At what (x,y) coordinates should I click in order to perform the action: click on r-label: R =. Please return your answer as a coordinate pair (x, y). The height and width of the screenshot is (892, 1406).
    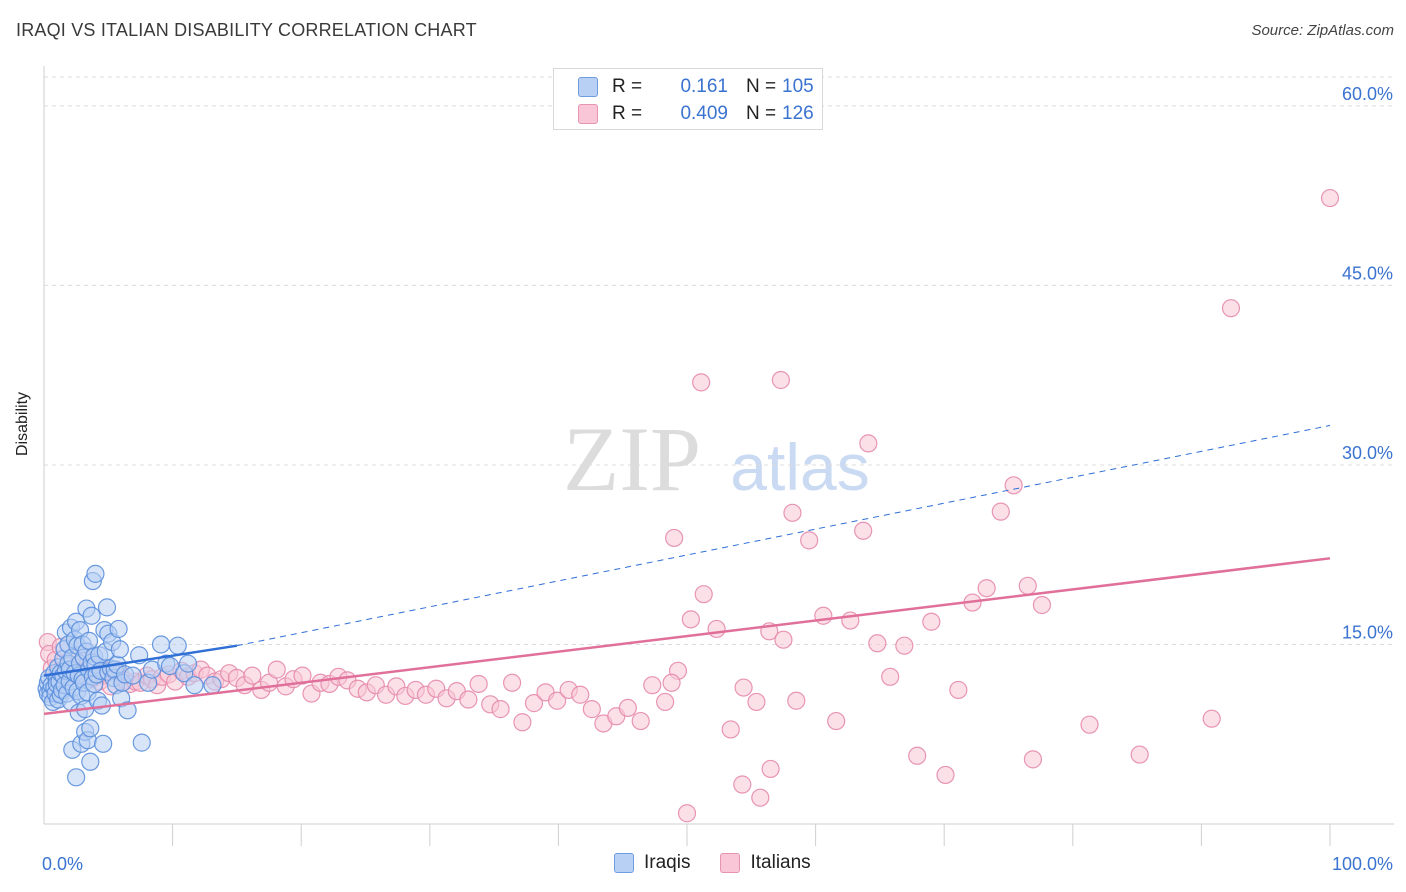
    Looking at the image, I should click on (627, 86).